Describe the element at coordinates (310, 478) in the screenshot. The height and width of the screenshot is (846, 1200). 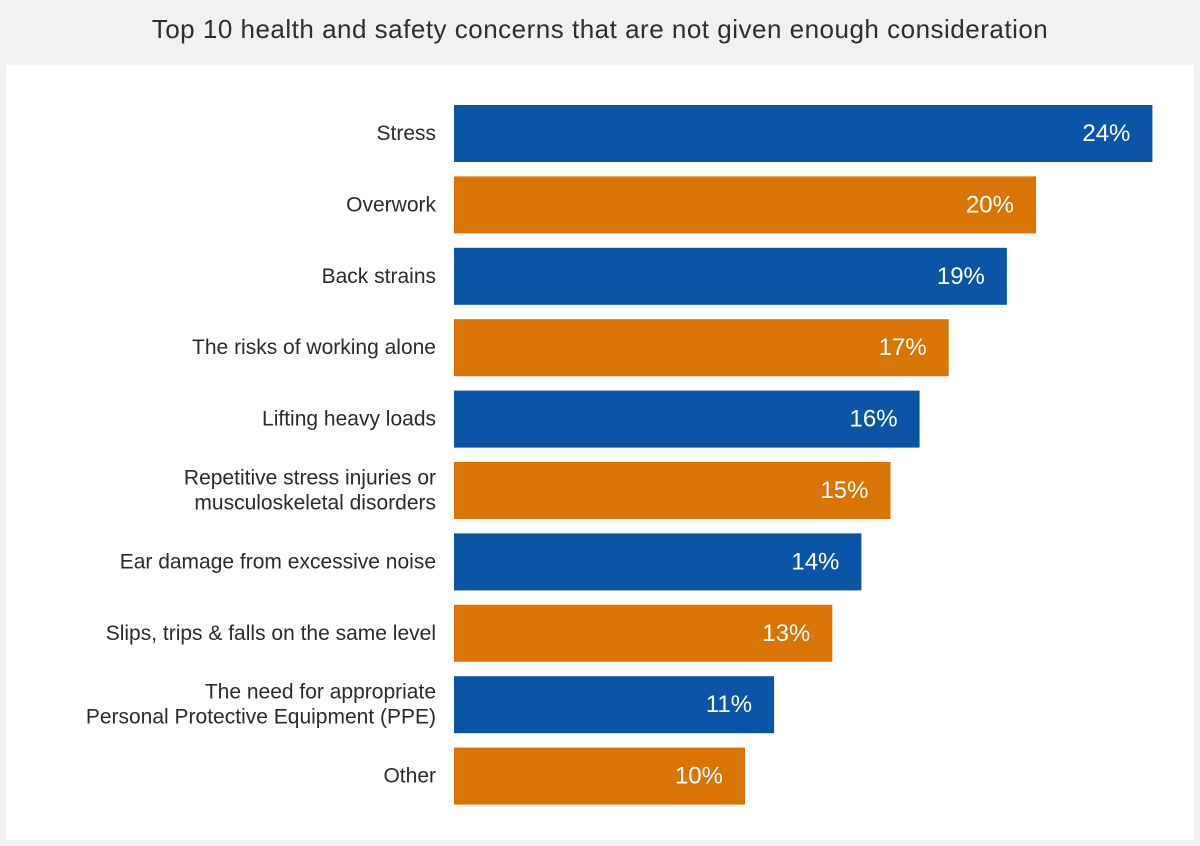
I see `category-label-line: Repetitive stress injuries or` at that location.